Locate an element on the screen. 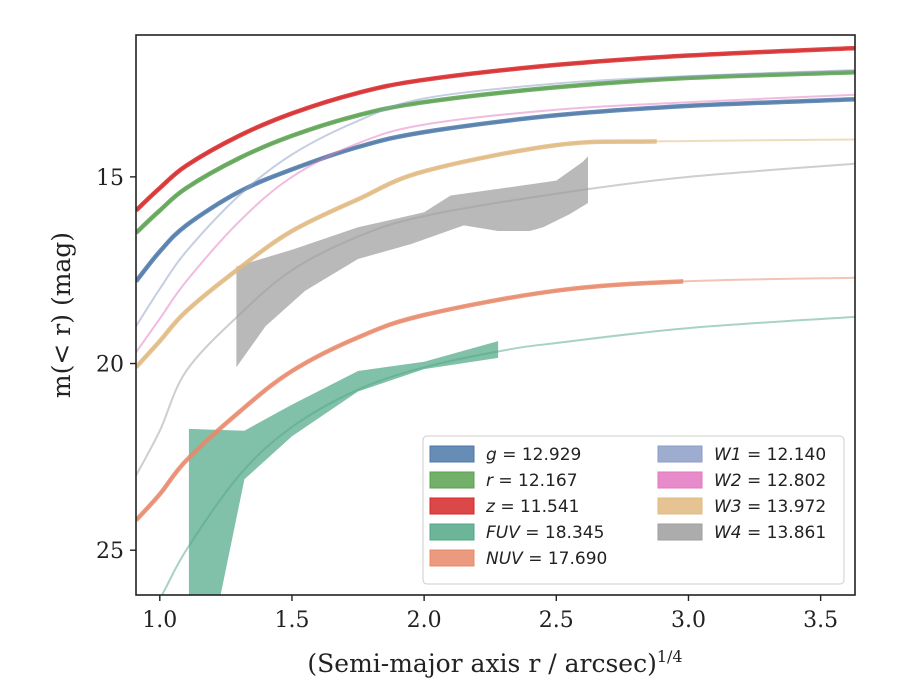 Image resolution: width=900 pixels, height=700 pixels. legend-label-w1: W1 = 12.140 is located at coordinates (770, 455).